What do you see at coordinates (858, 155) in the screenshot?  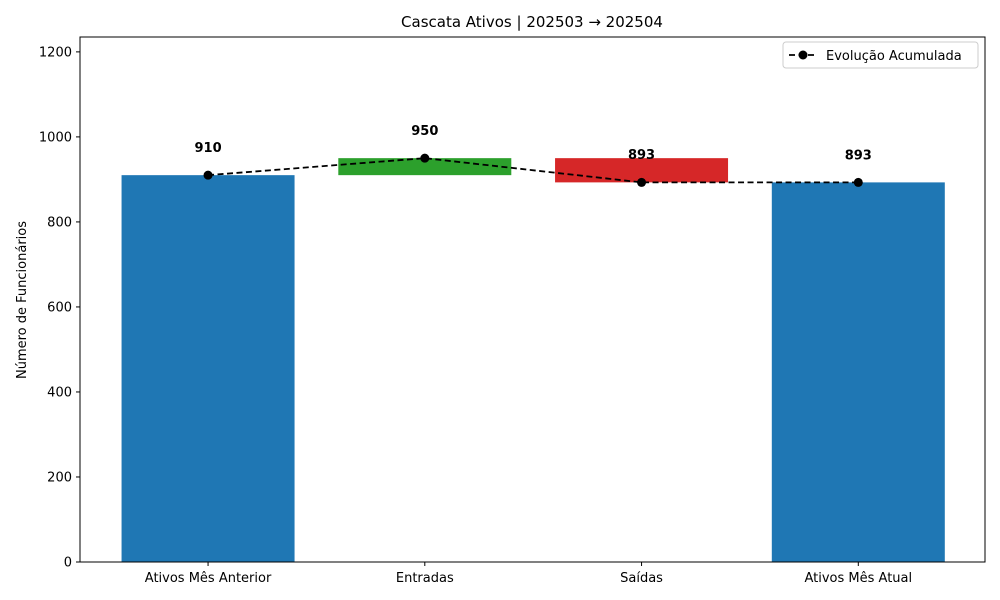 I see `data-label-3: 893` at bounding box center [858, 155].